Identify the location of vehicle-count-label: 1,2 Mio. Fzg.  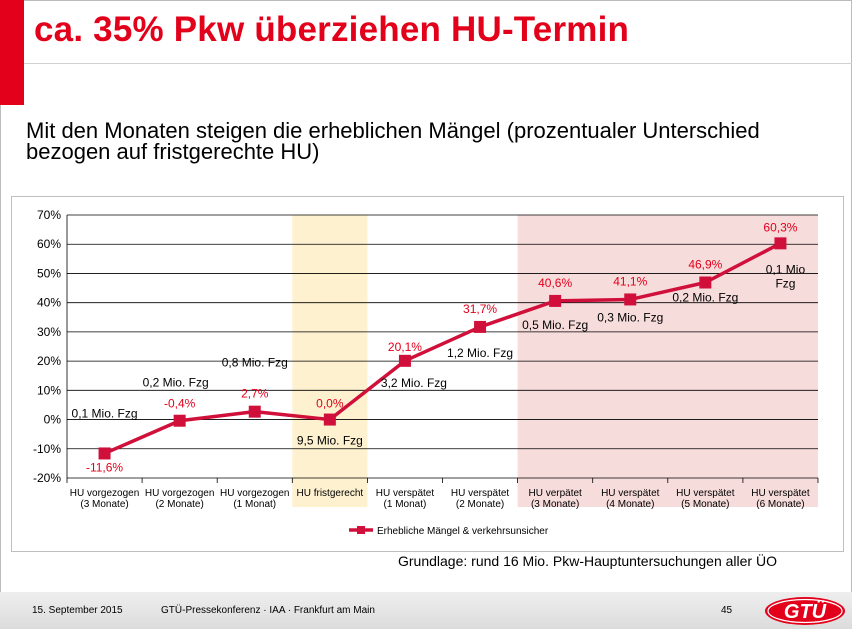
(480, 353).